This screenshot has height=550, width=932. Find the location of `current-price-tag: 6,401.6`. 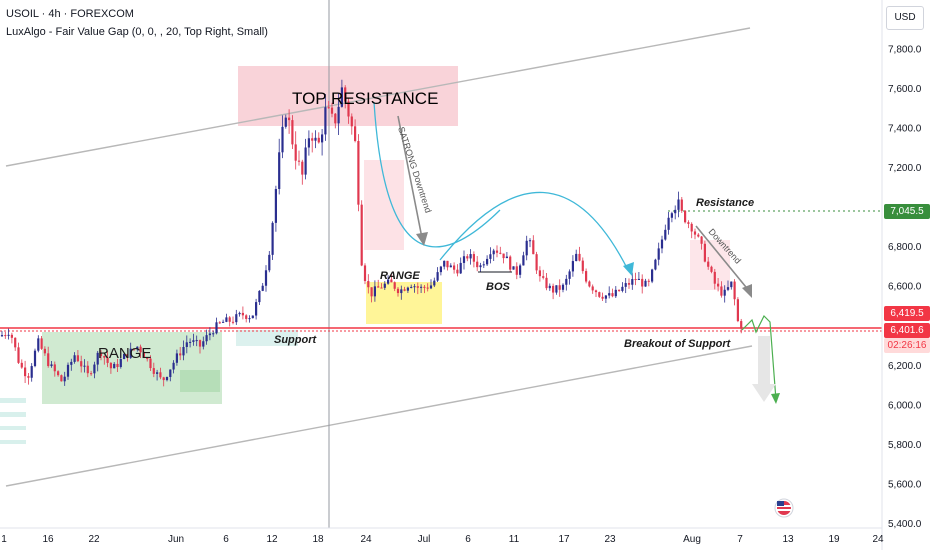

current-price-tag: 6,401.6 is located at coordinates (907, 330).